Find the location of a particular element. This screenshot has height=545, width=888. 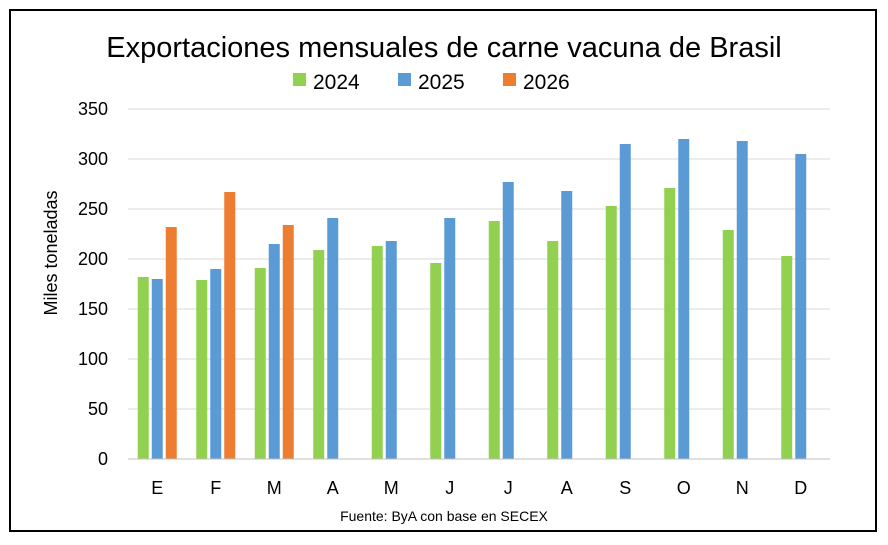

legend-swatch-2026 is located at coordinates (509, 79).